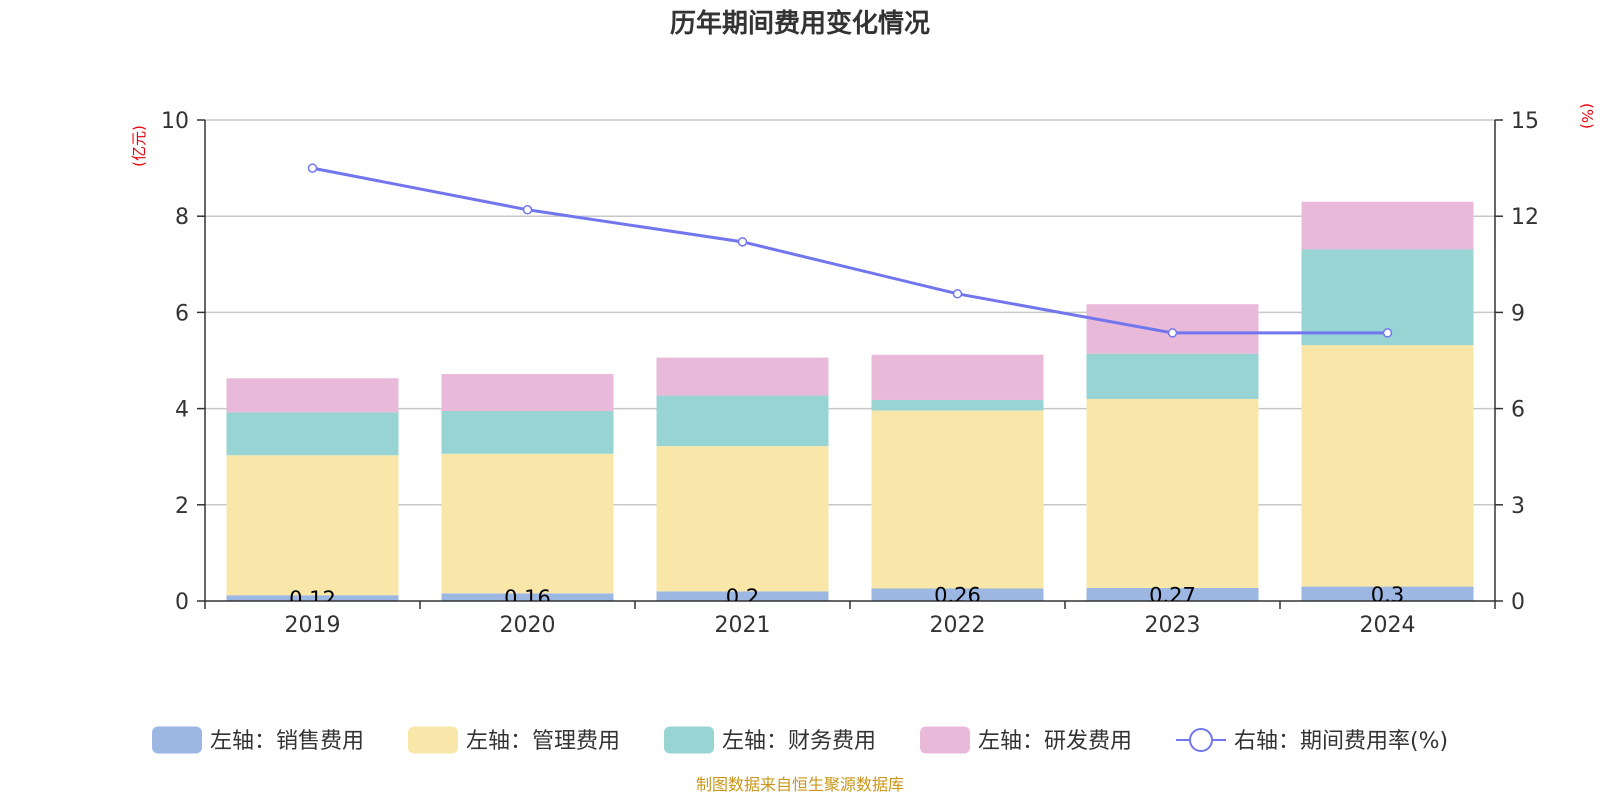  What do you see at coordinates (1172, 333) in the screenshot?
I see `rate-point-2023` at bounding box center [1172, 333].